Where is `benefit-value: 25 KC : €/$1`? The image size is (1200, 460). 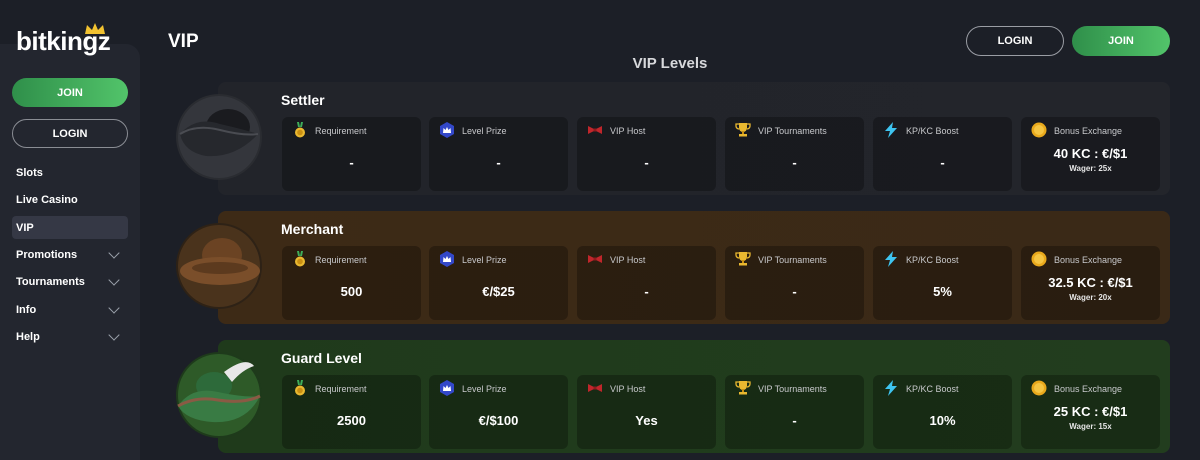
benefit-value: 25 KC : €/$1 is located at coordinates (1090, 411).